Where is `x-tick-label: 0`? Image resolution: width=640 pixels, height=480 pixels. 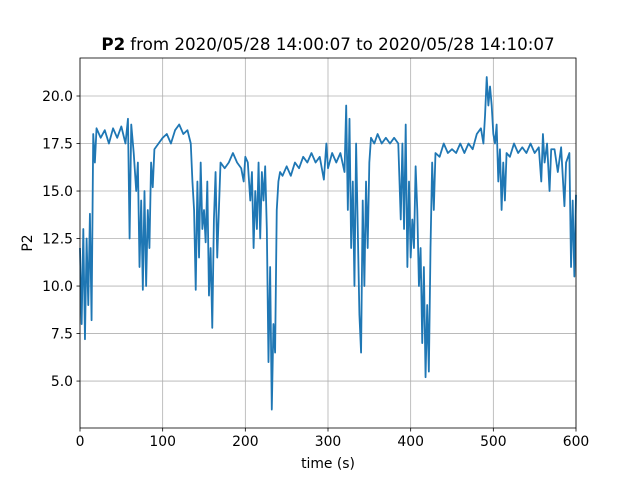 x-tick-label: 0 is located at coordinates (80, 442).